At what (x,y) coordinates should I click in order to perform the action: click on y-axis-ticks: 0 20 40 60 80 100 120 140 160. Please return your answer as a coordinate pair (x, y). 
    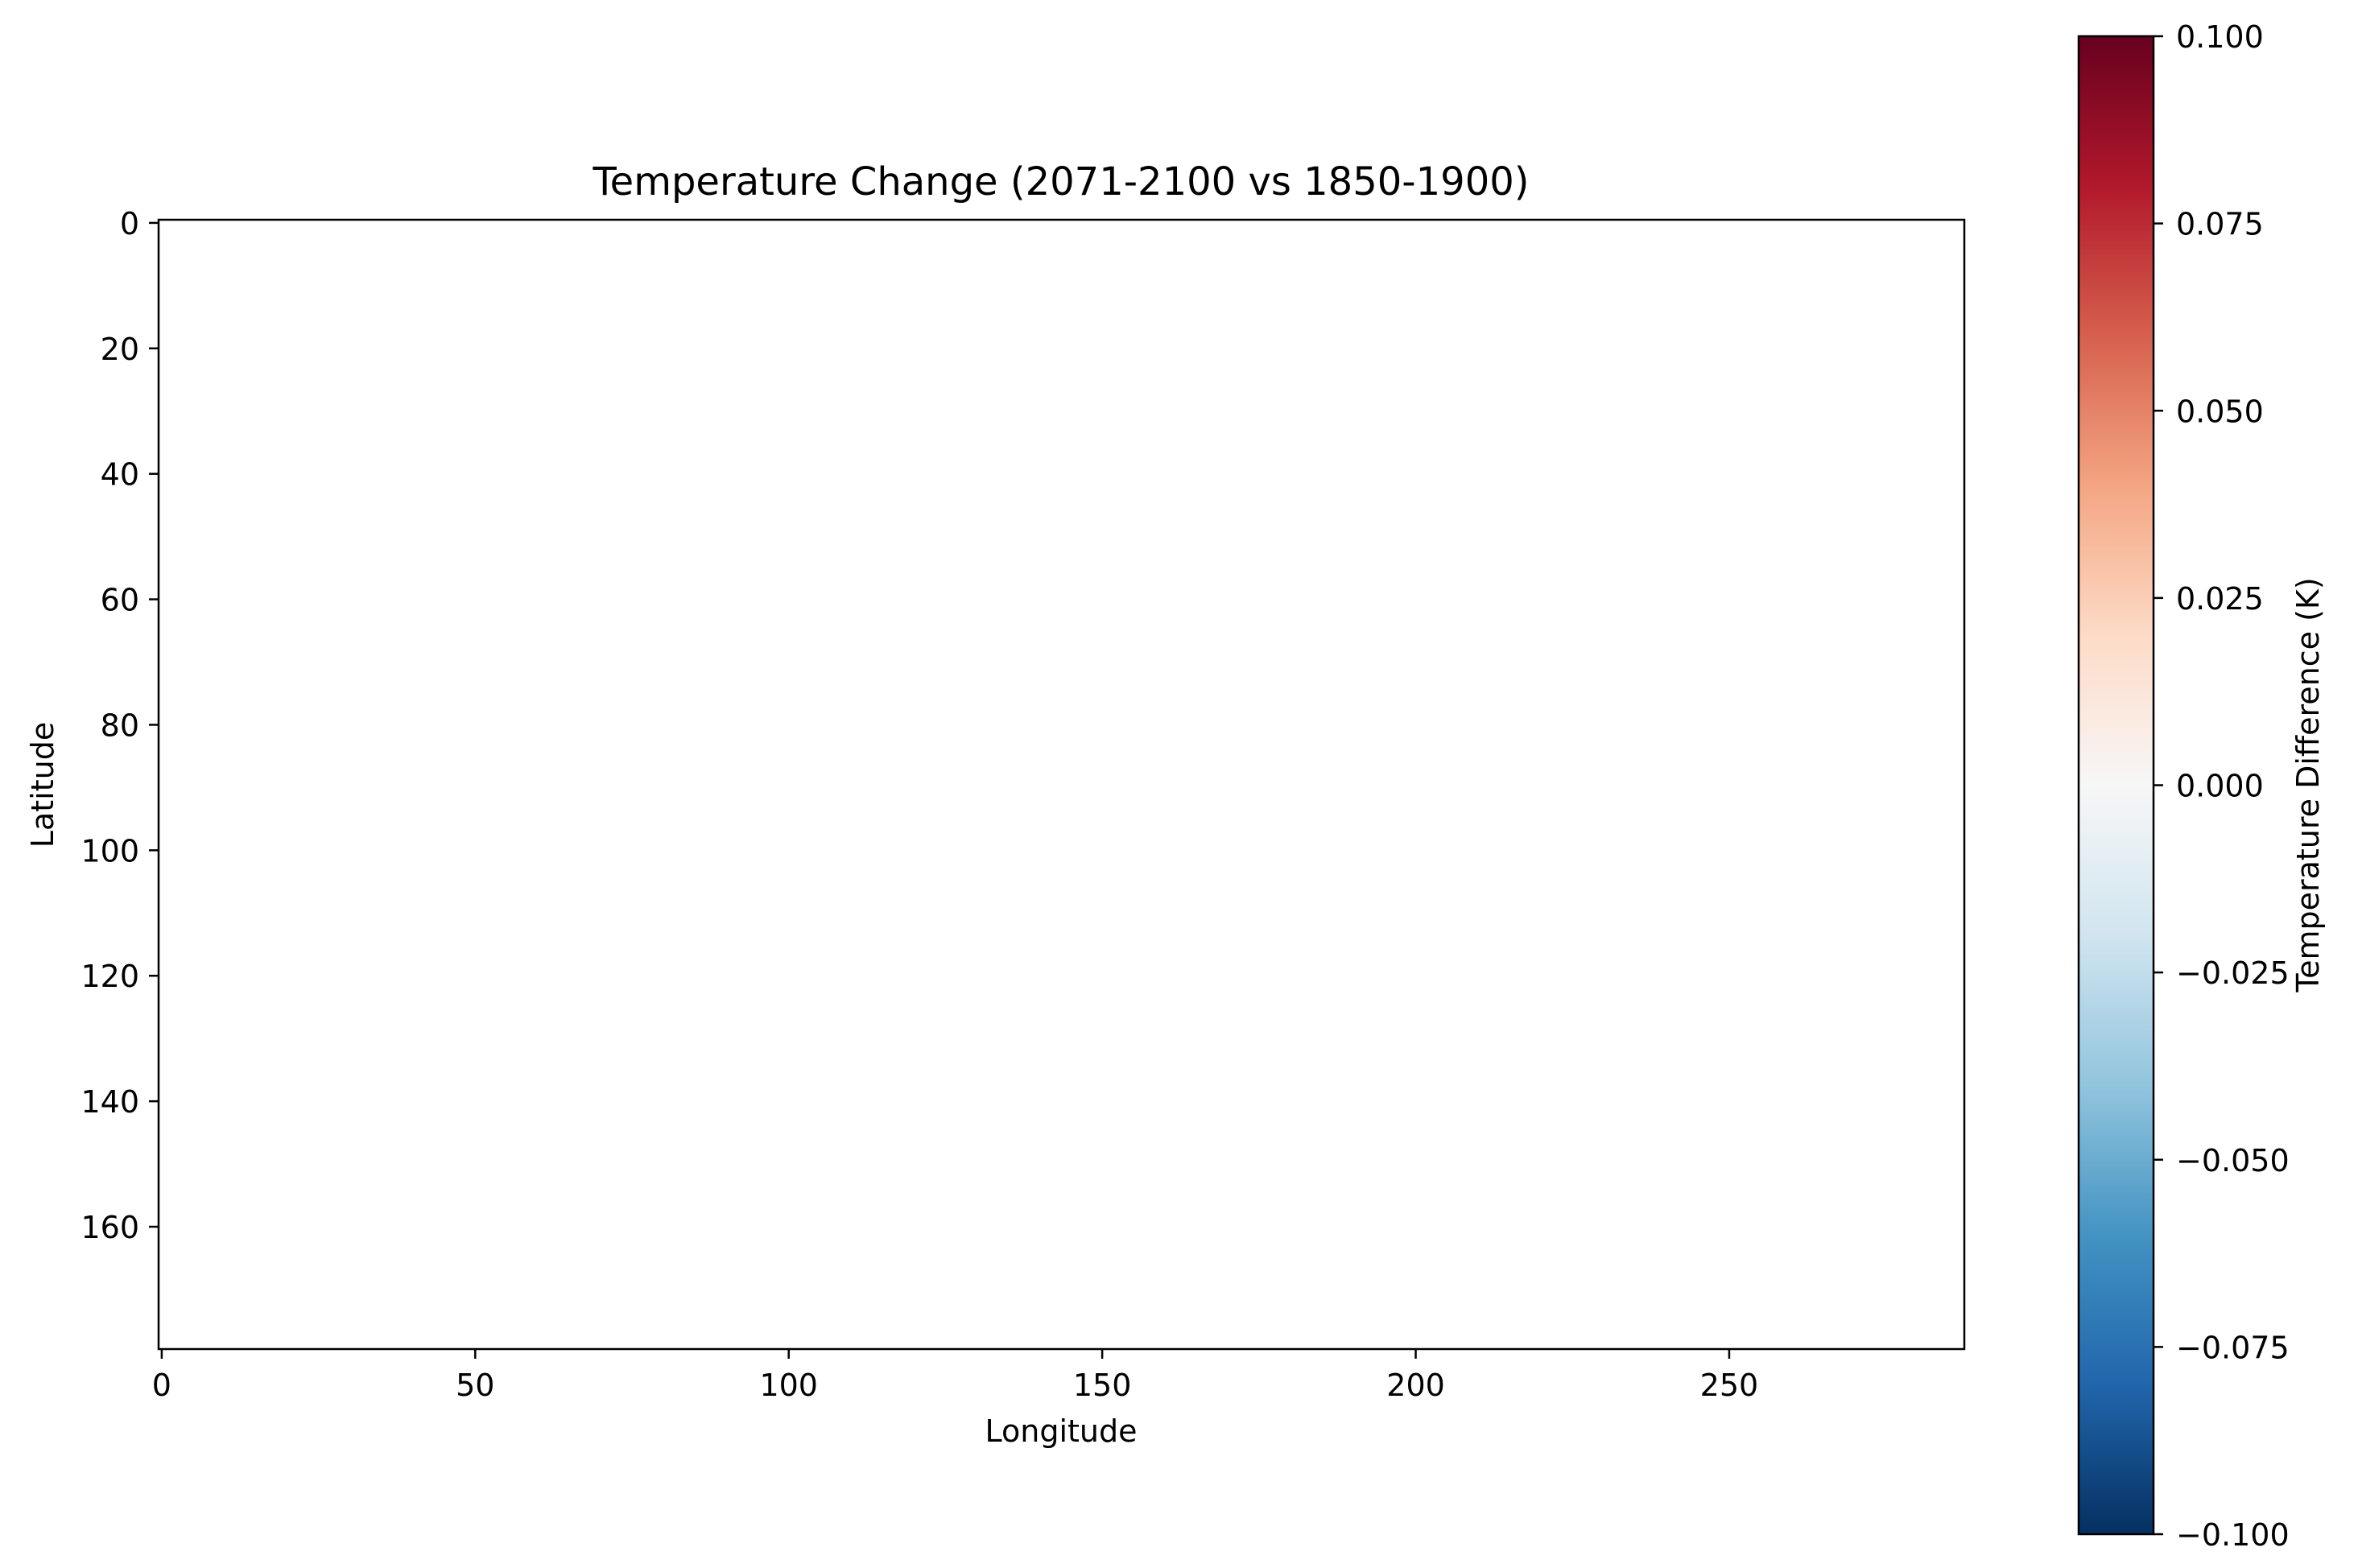
    Looking at the image, I should click on (120, 725).